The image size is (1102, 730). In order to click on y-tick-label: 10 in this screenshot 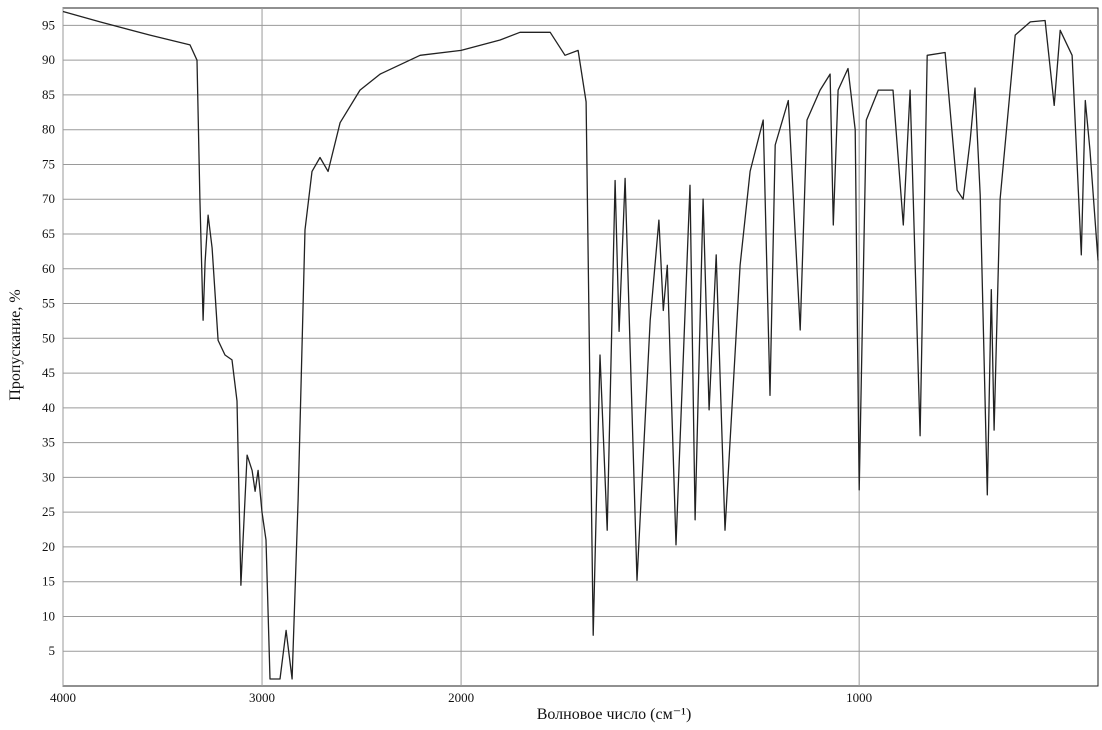, I will do `click(48, 615)`.